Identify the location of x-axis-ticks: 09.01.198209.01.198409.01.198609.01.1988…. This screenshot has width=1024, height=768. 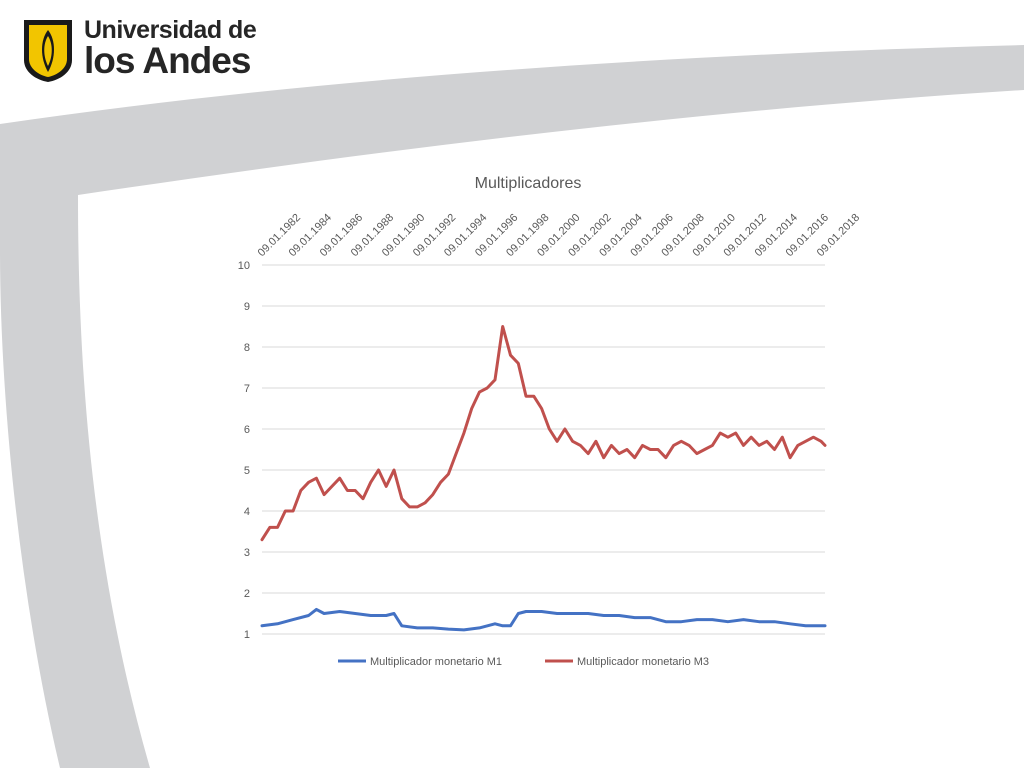
(559, 235).